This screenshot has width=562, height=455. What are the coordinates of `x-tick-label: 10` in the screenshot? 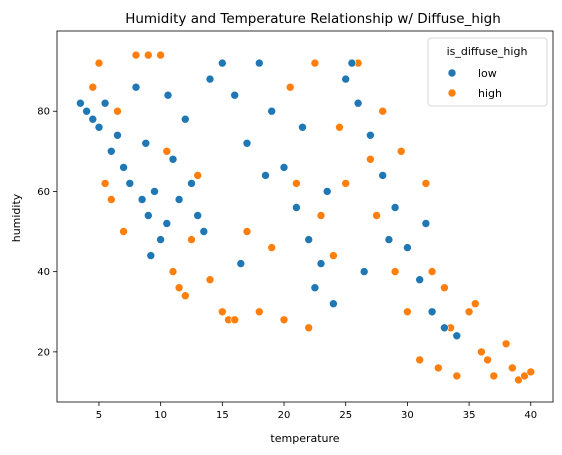 It's located at (160, 415).